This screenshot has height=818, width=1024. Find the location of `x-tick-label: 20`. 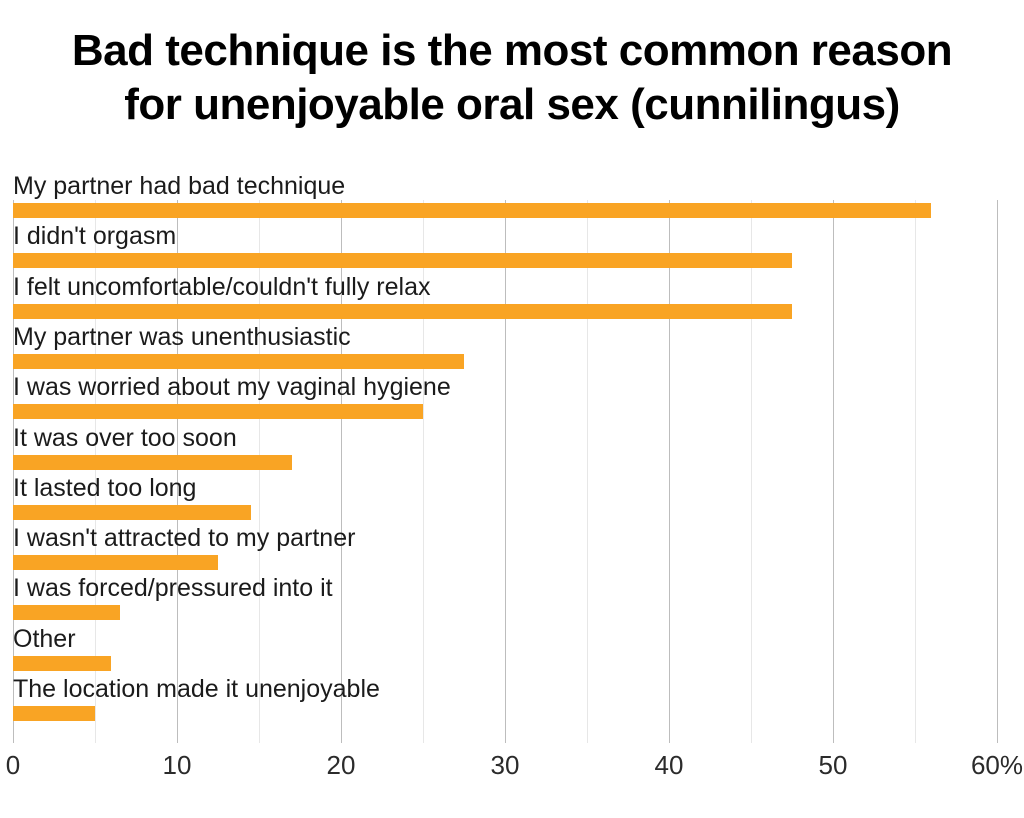

x-tick-label: 20 is located at coordinates (341, 765).